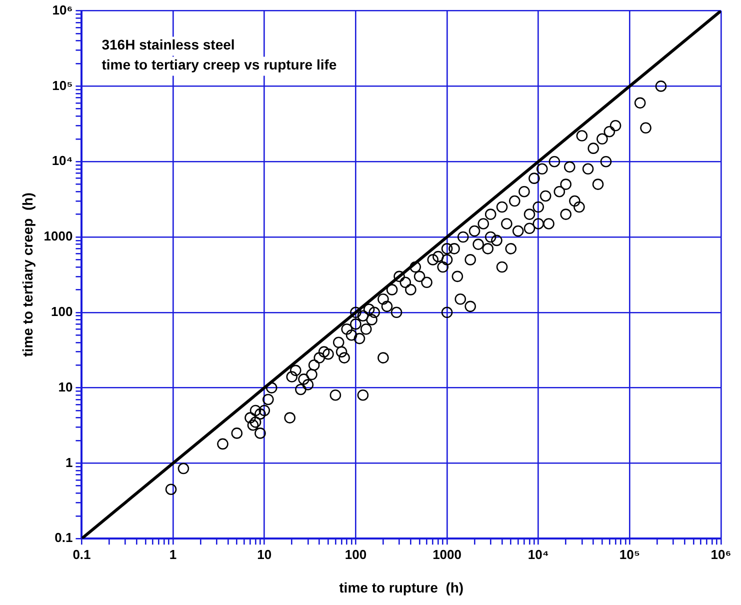  Describe the element at coordinates (401, 587) in the screenshot. I see `x-axis-title: time to rupture (h)` at that location.